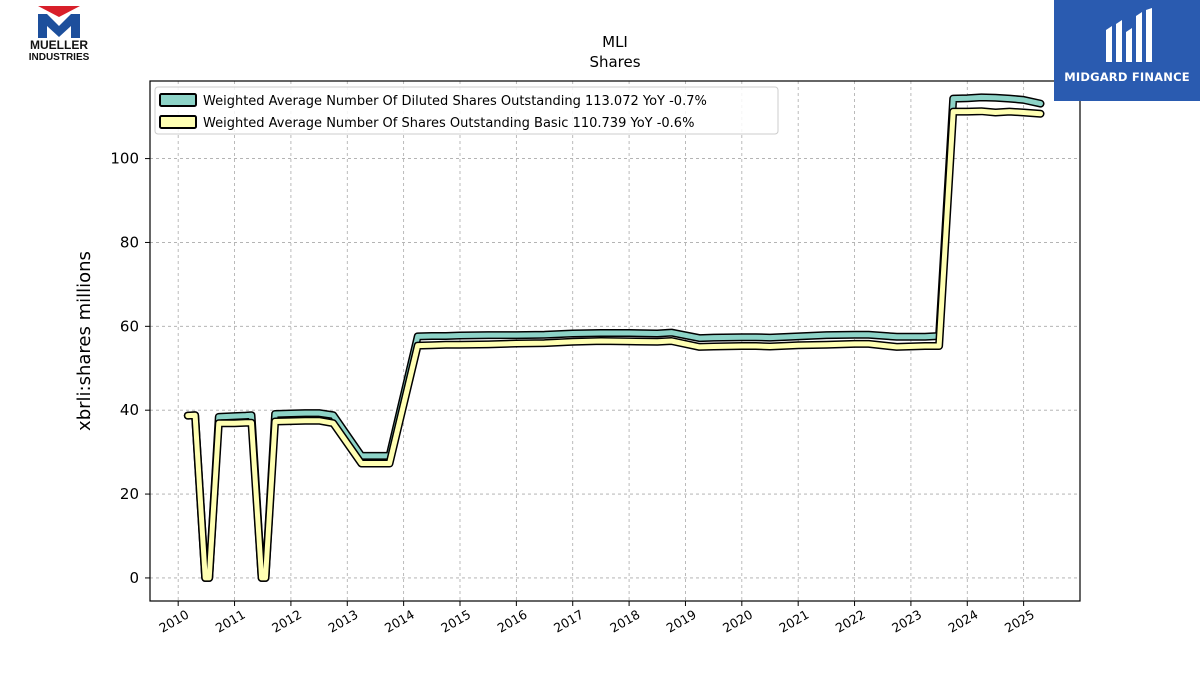 The height and width of the screenshot is (675, 1200). What do you see at coordinates (1019, 621) in the screenshot?
I see `x-tick-label: 2025` at bounding box center [1019, 621].